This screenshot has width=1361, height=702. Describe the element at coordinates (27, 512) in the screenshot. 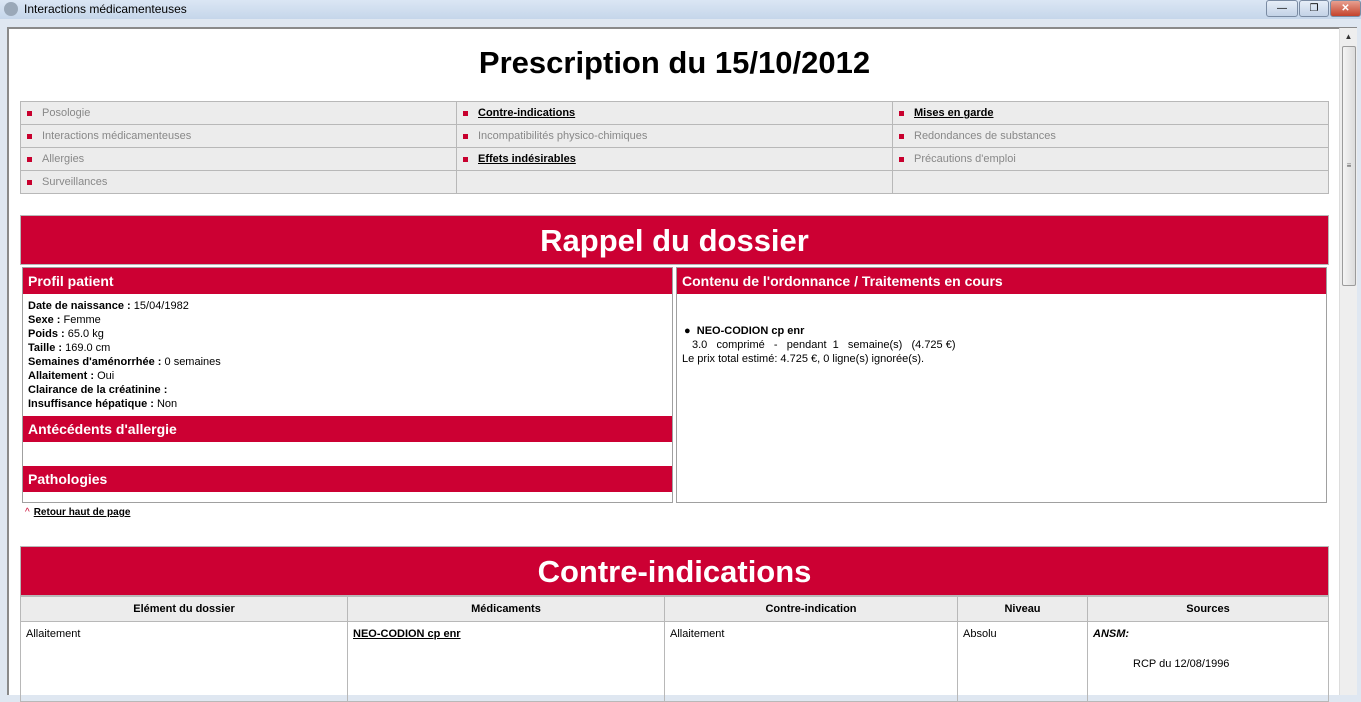

I see `caret-icon: ^` at that location.